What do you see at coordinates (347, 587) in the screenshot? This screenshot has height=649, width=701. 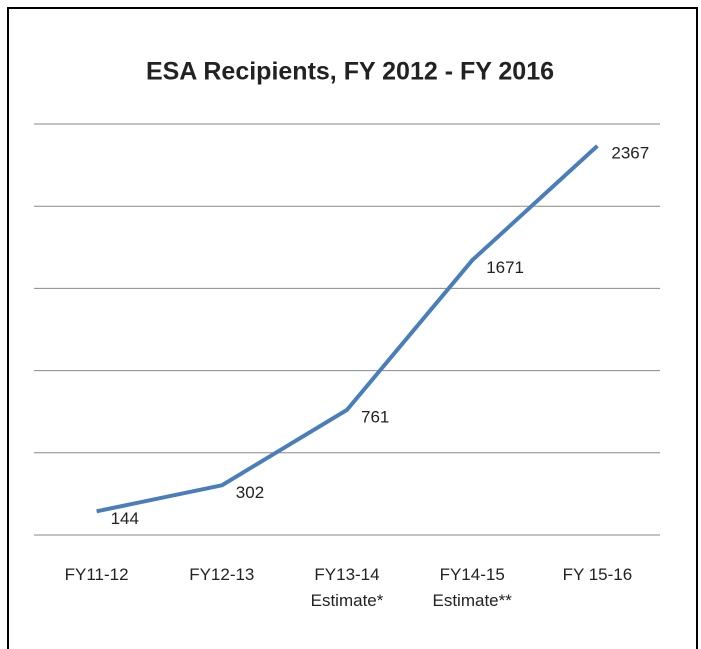 I see `x-tick-label: FY13-14 Estimate*` at bounding box center [347, 587].